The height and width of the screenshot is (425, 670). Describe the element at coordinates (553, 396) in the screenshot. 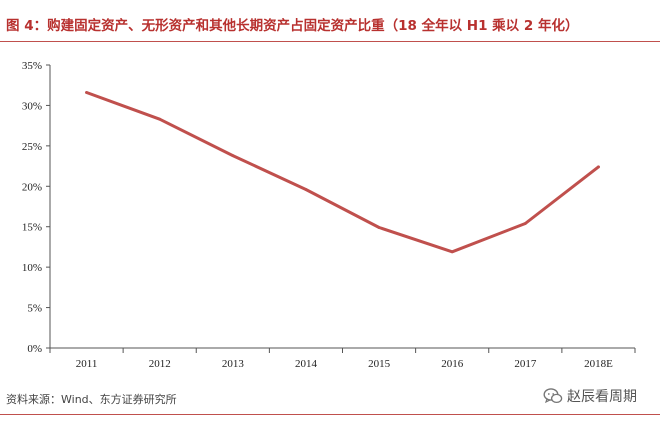

I see `wechat-icon` at that location.